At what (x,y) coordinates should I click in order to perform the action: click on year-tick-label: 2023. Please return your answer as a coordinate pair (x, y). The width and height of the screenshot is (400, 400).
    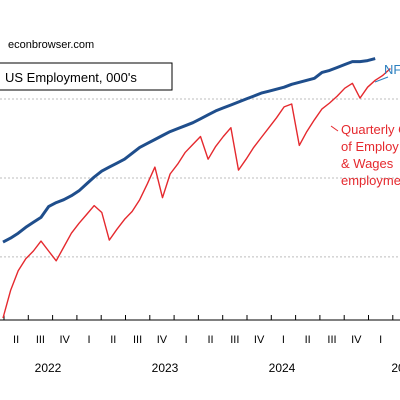
    Looking at the image, I should click on (165, 368).